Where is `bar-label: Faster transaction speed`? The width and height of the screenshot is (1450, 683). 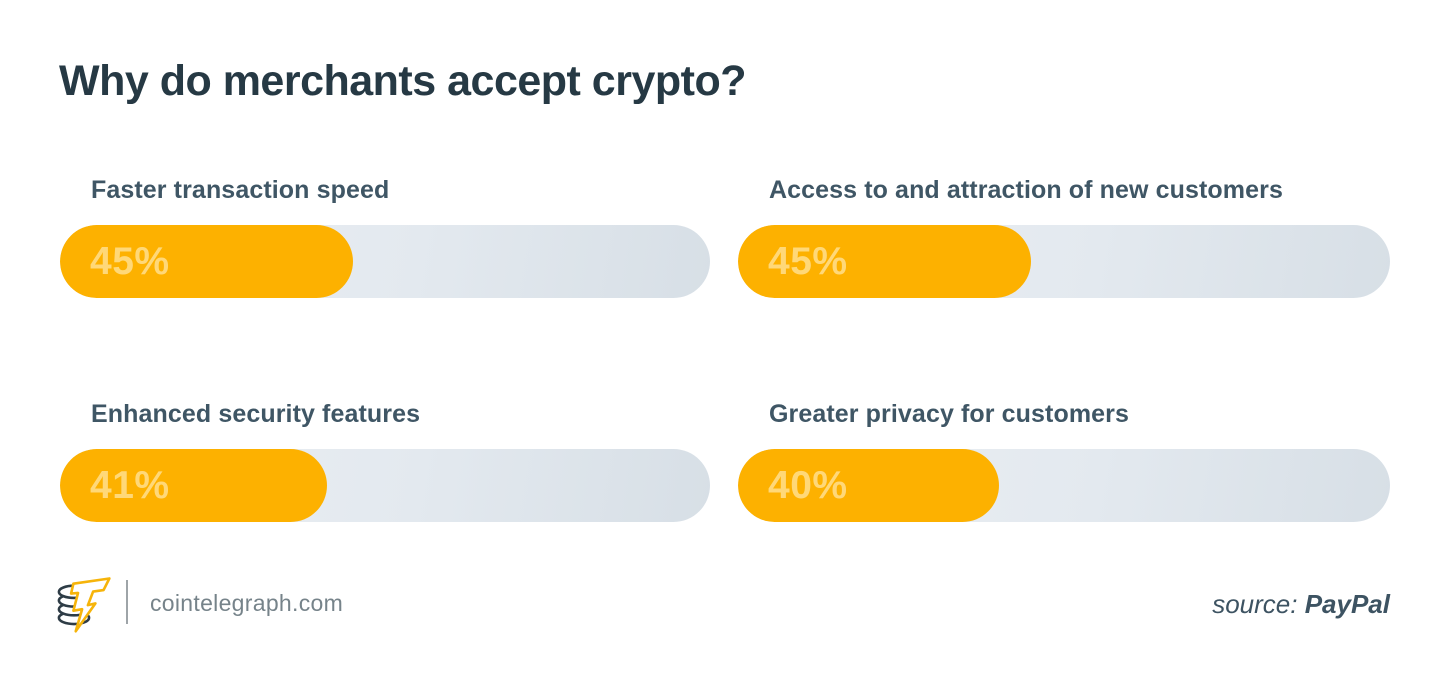 bar-label: Faster transaction speed is located at coordinates (240, 190).